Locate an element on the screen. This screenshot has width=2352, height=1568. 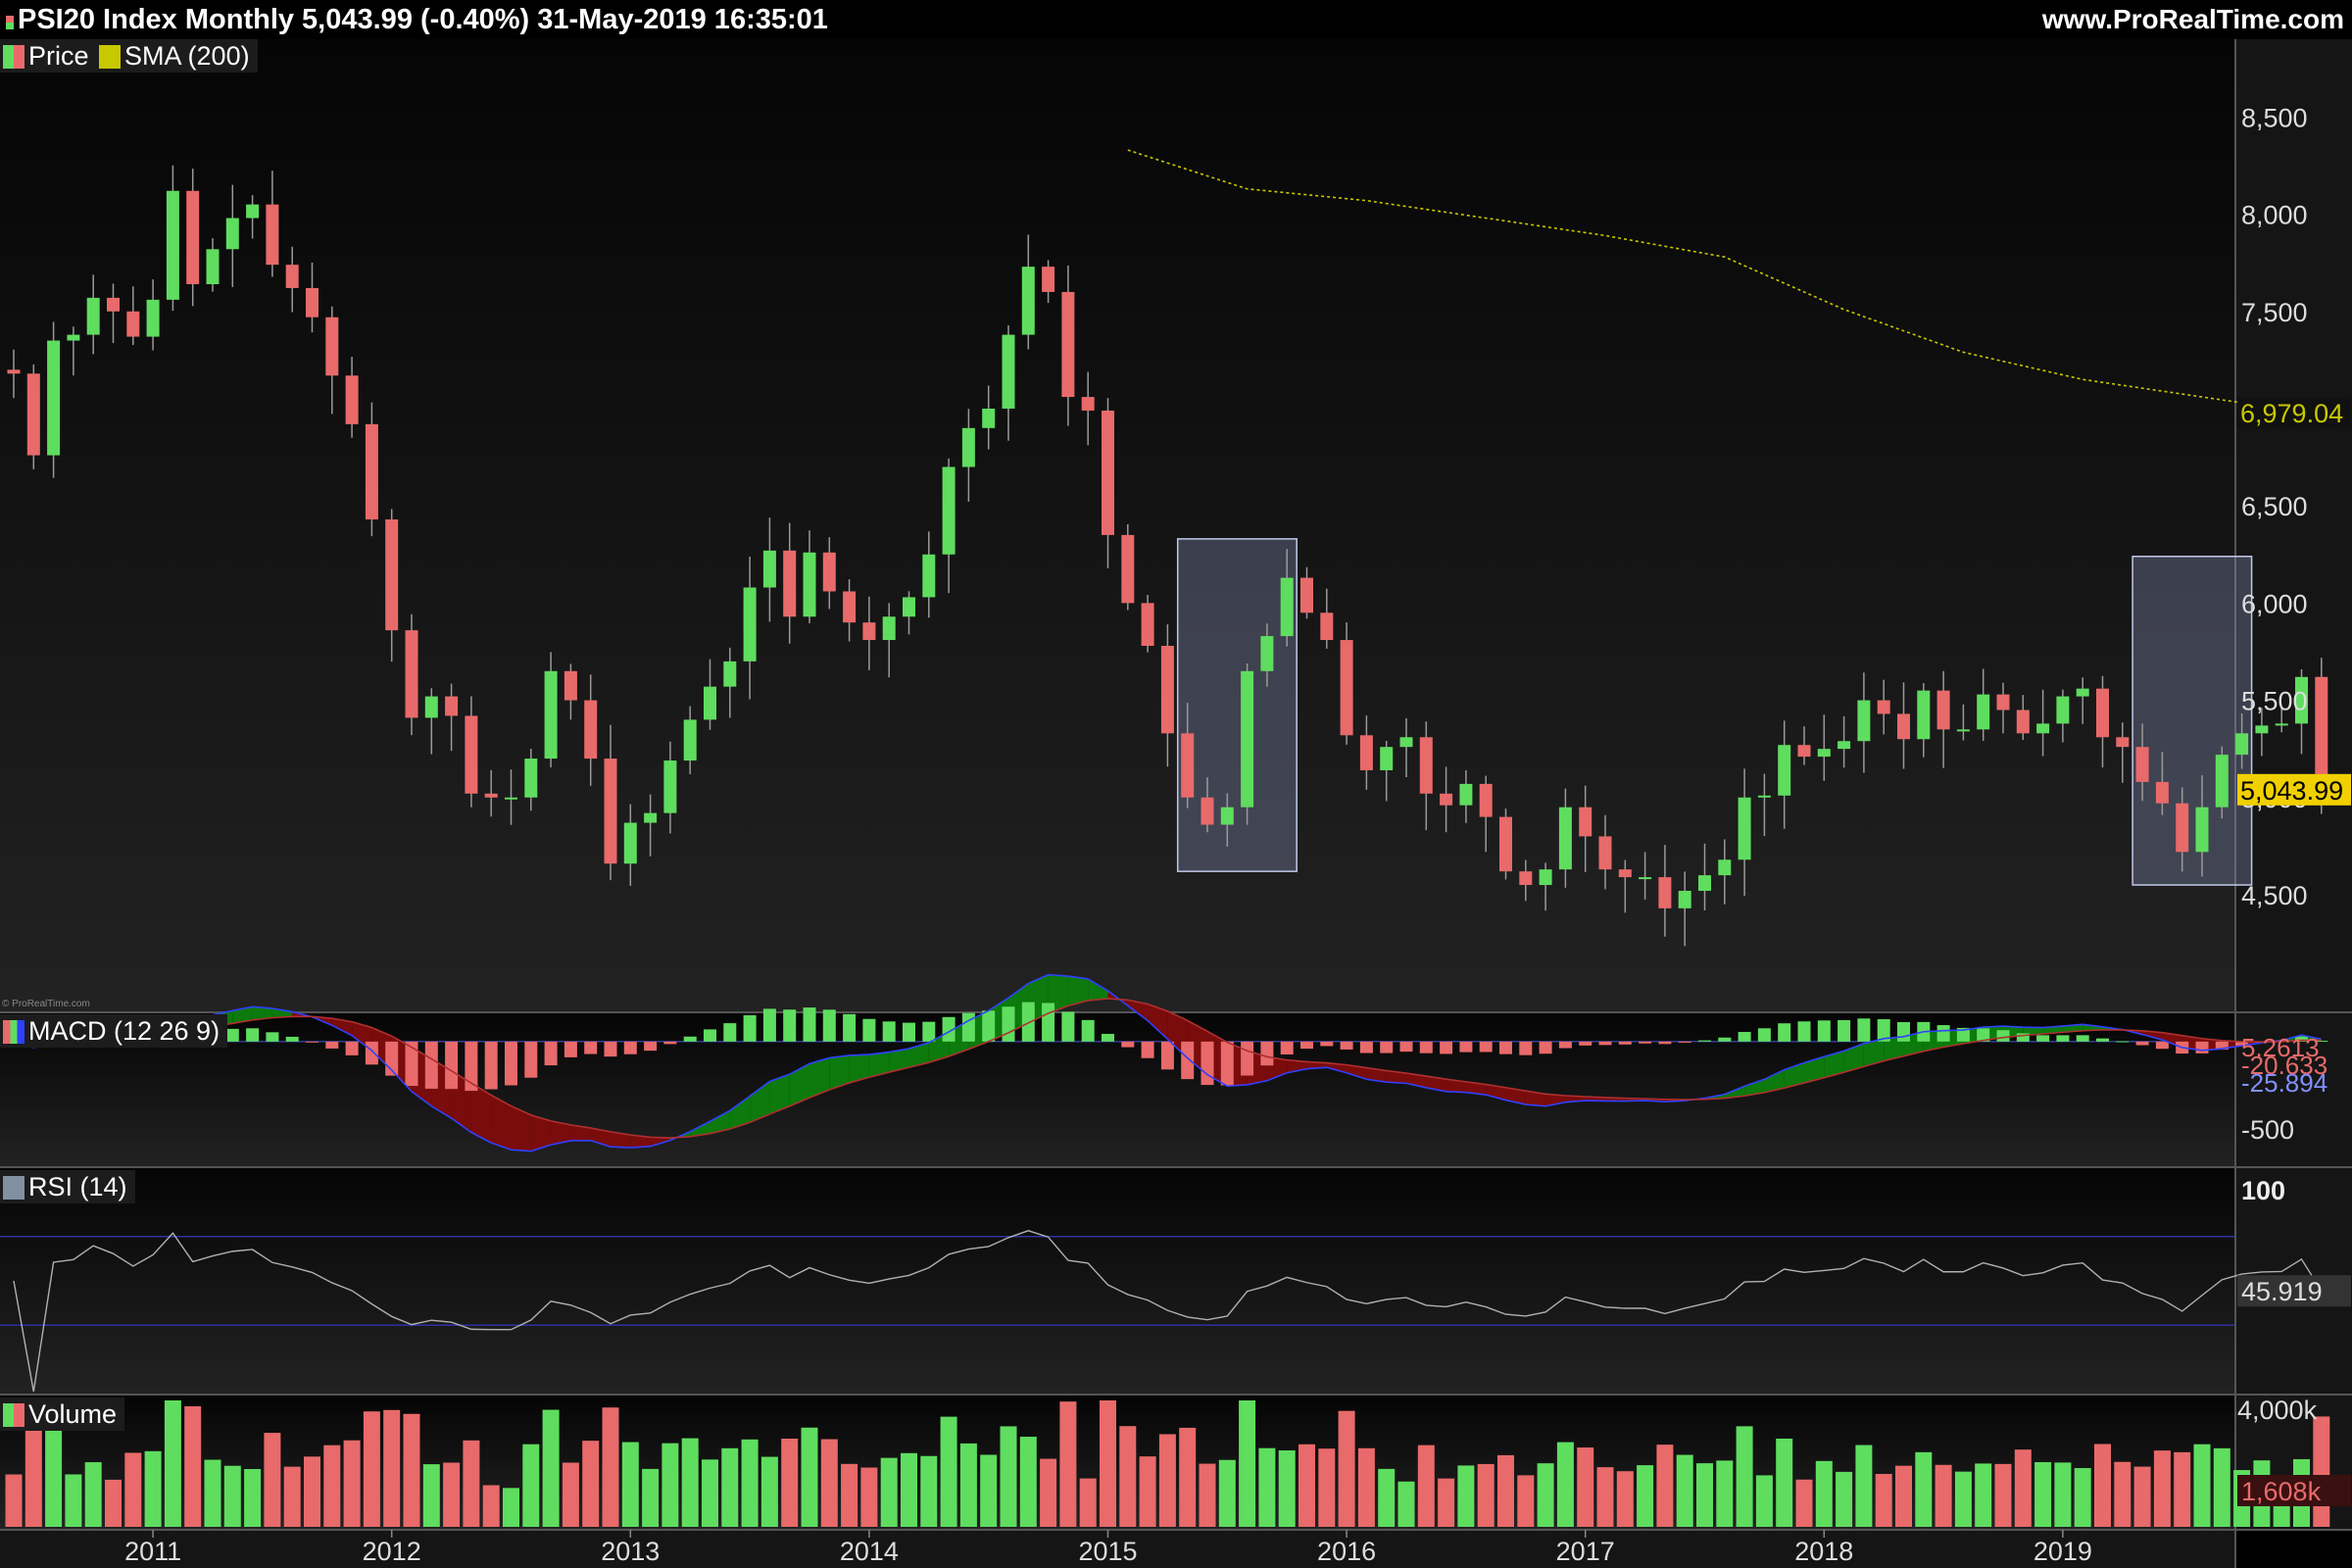
macd-series is located at coordinates (1164, 1062).